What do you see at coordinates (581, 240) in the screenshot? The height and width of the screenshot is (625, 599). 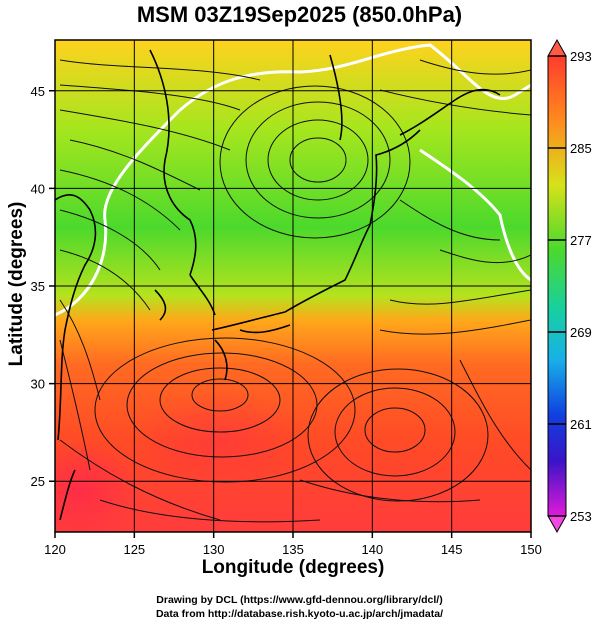 I see `colorbar-label: 277` at bounding box center [581, 240].